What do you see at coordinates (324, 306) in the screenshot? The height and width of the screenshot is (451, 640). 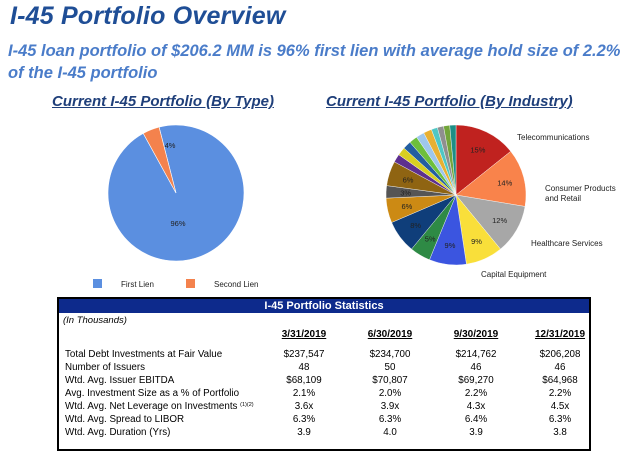 I see `statistics-table-header: I-45 Portfolio Statistics` at bounding box center [324, 306].